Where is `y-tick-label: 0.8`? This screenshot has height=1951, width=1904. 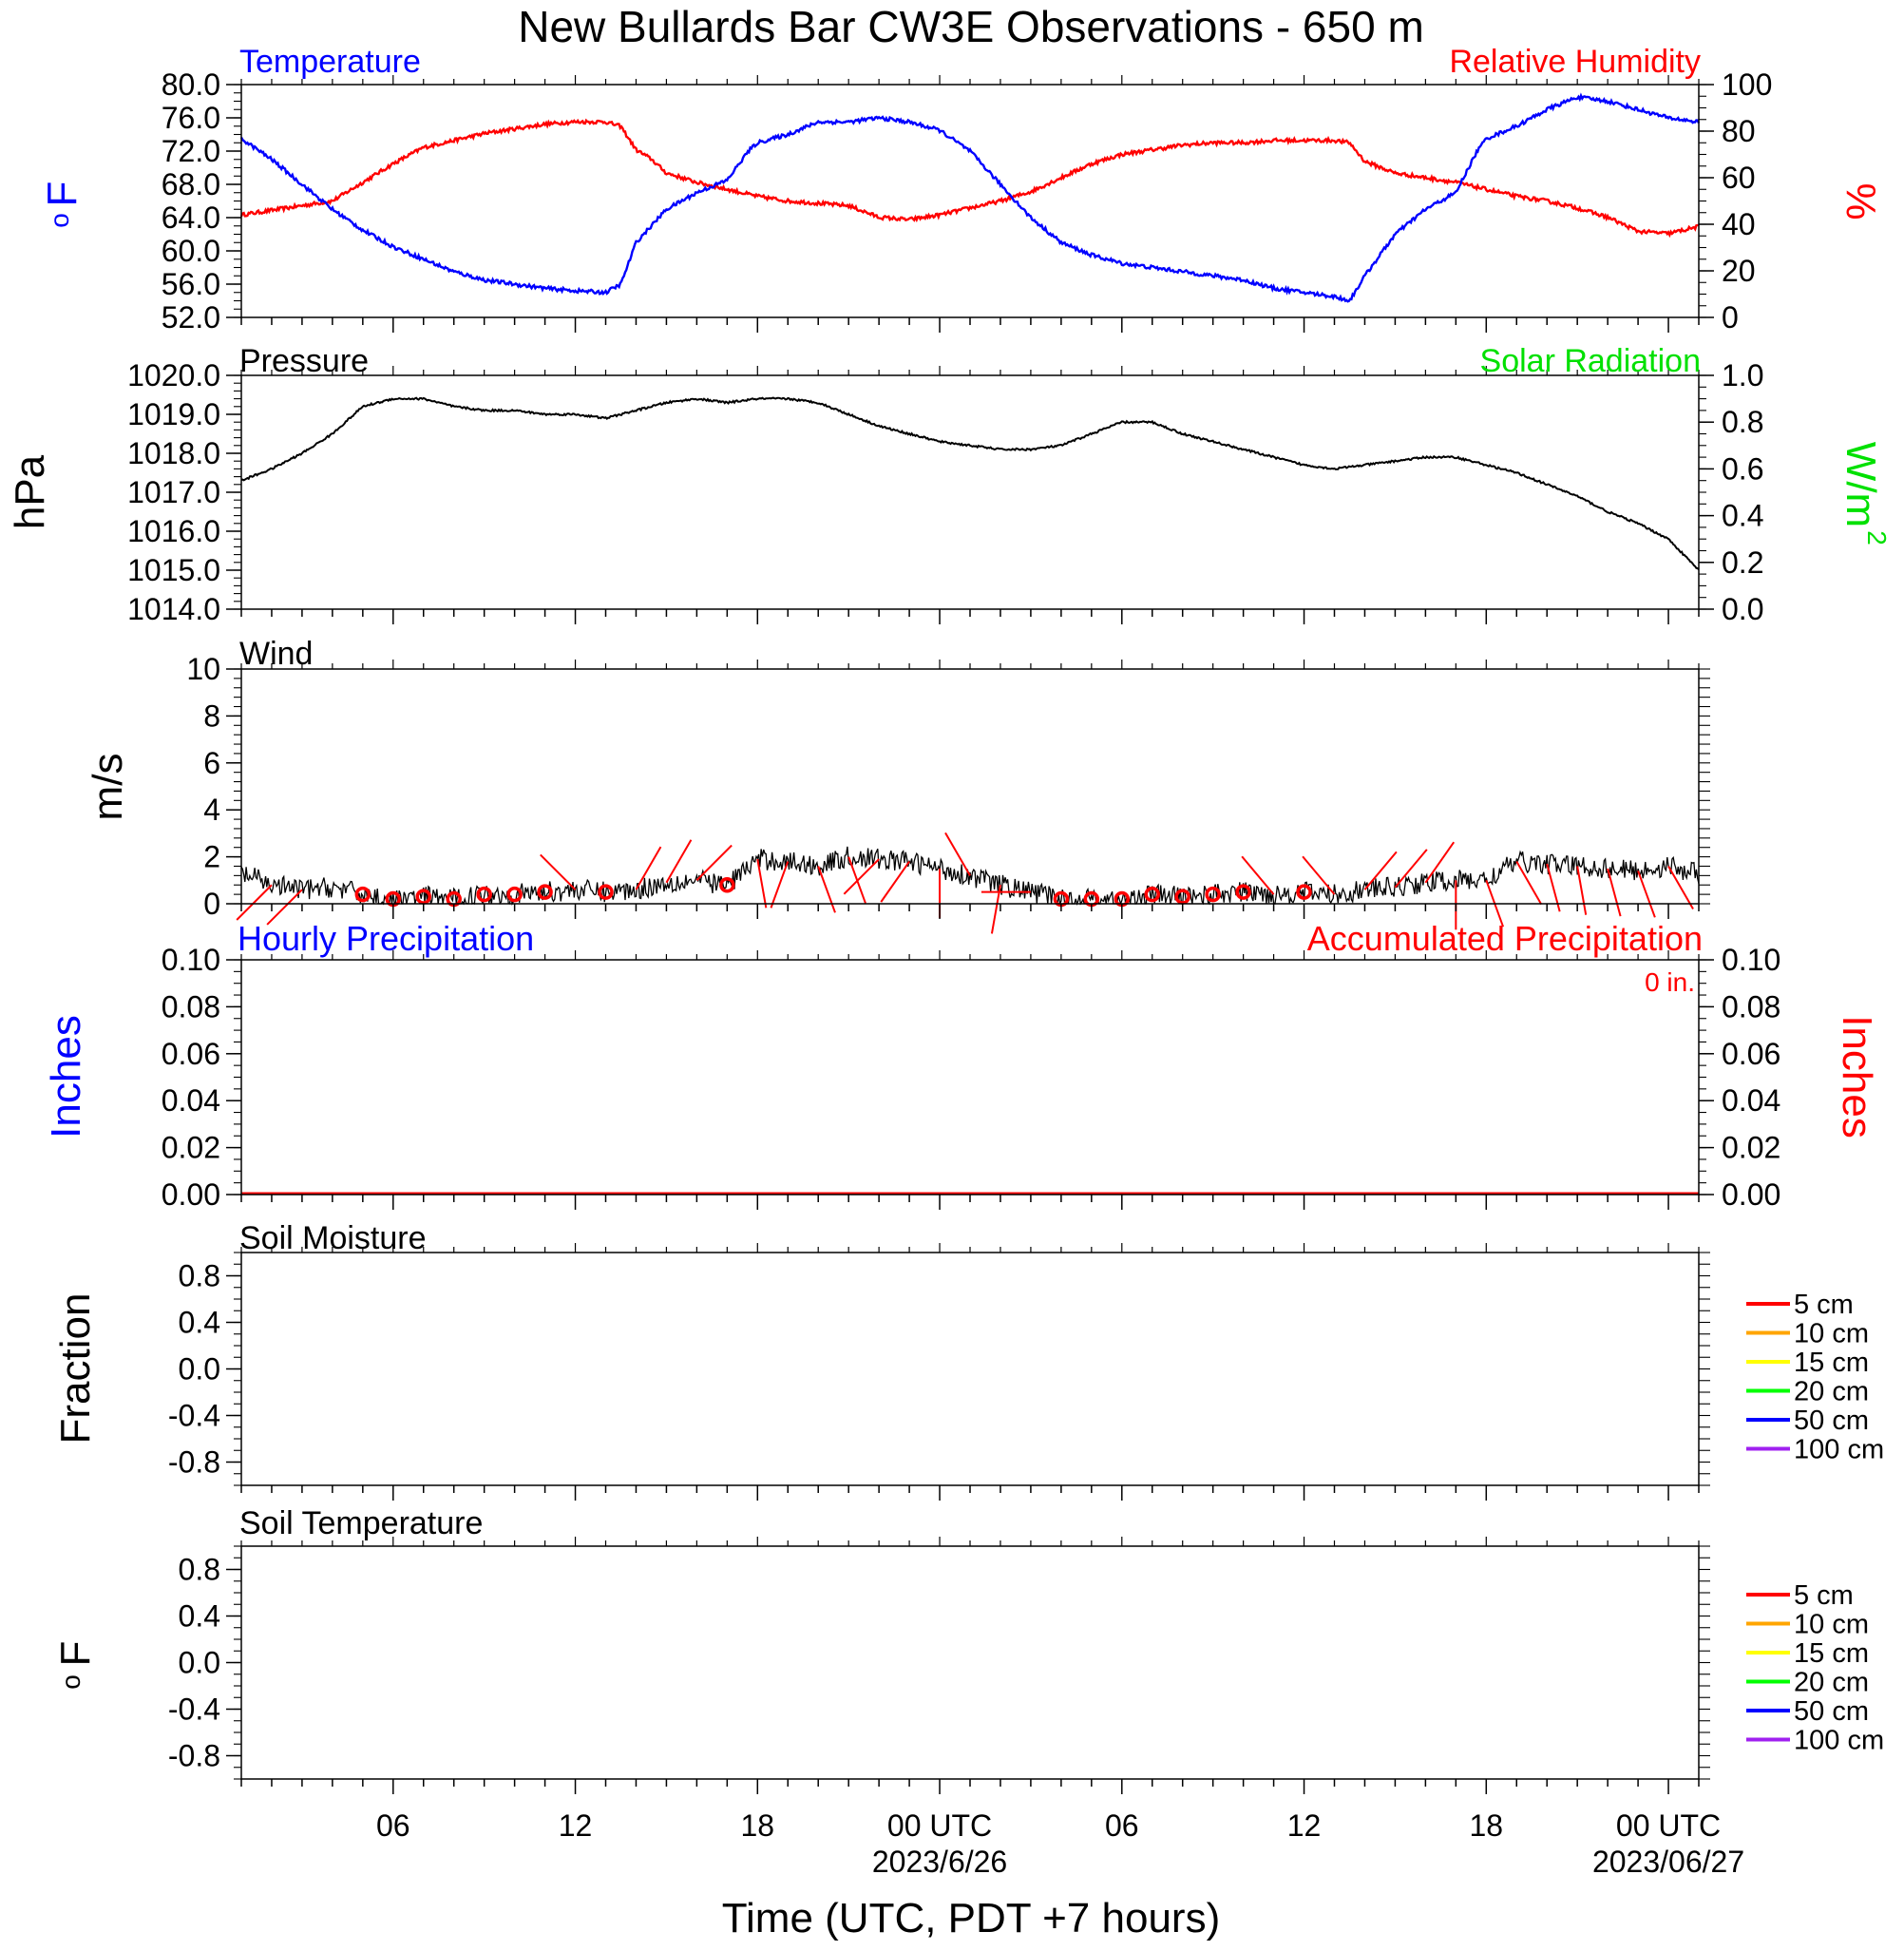
y-tick-label: 0.8 is located at coordinates (200, 1276).